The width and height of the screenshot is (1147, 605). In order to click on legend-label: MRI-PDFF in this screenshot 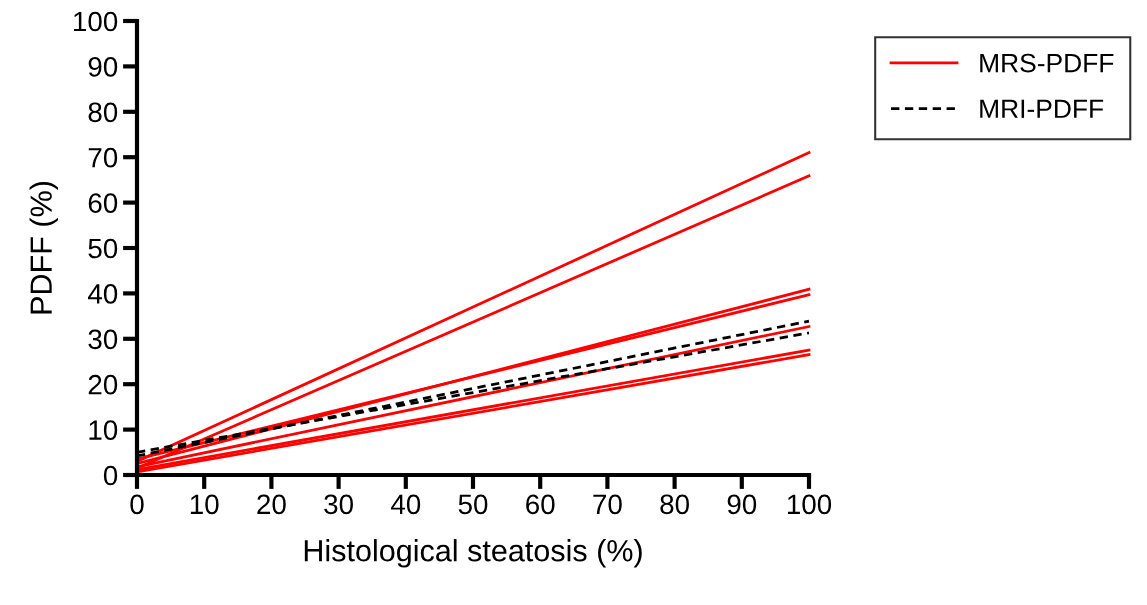, I will do `click(1042, 108)`.